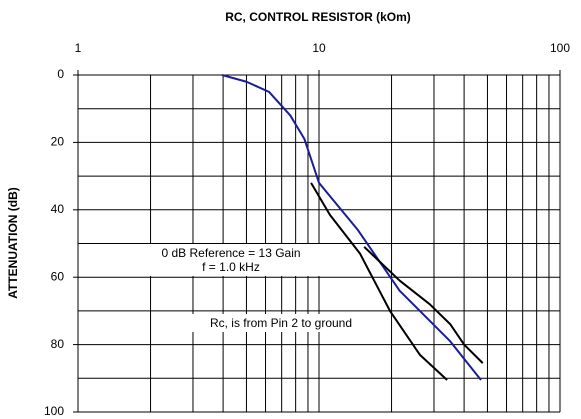  I want to click on y-tick-label: 20, so click(58, 142).